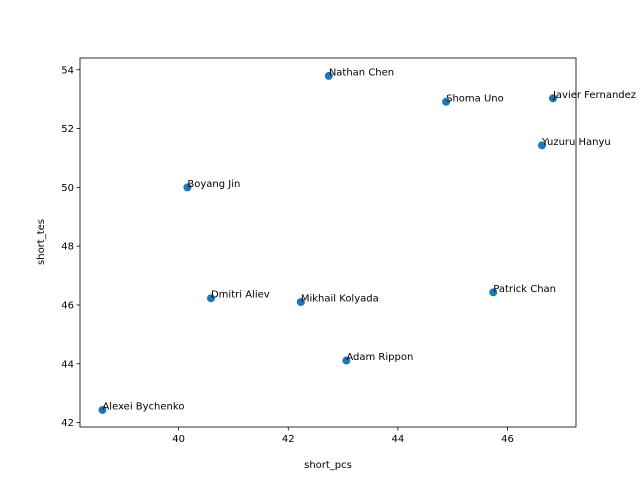  Describe the element at coordinates (67, 70) in the screenshot. I see `y-tick-label: 54` at that location.